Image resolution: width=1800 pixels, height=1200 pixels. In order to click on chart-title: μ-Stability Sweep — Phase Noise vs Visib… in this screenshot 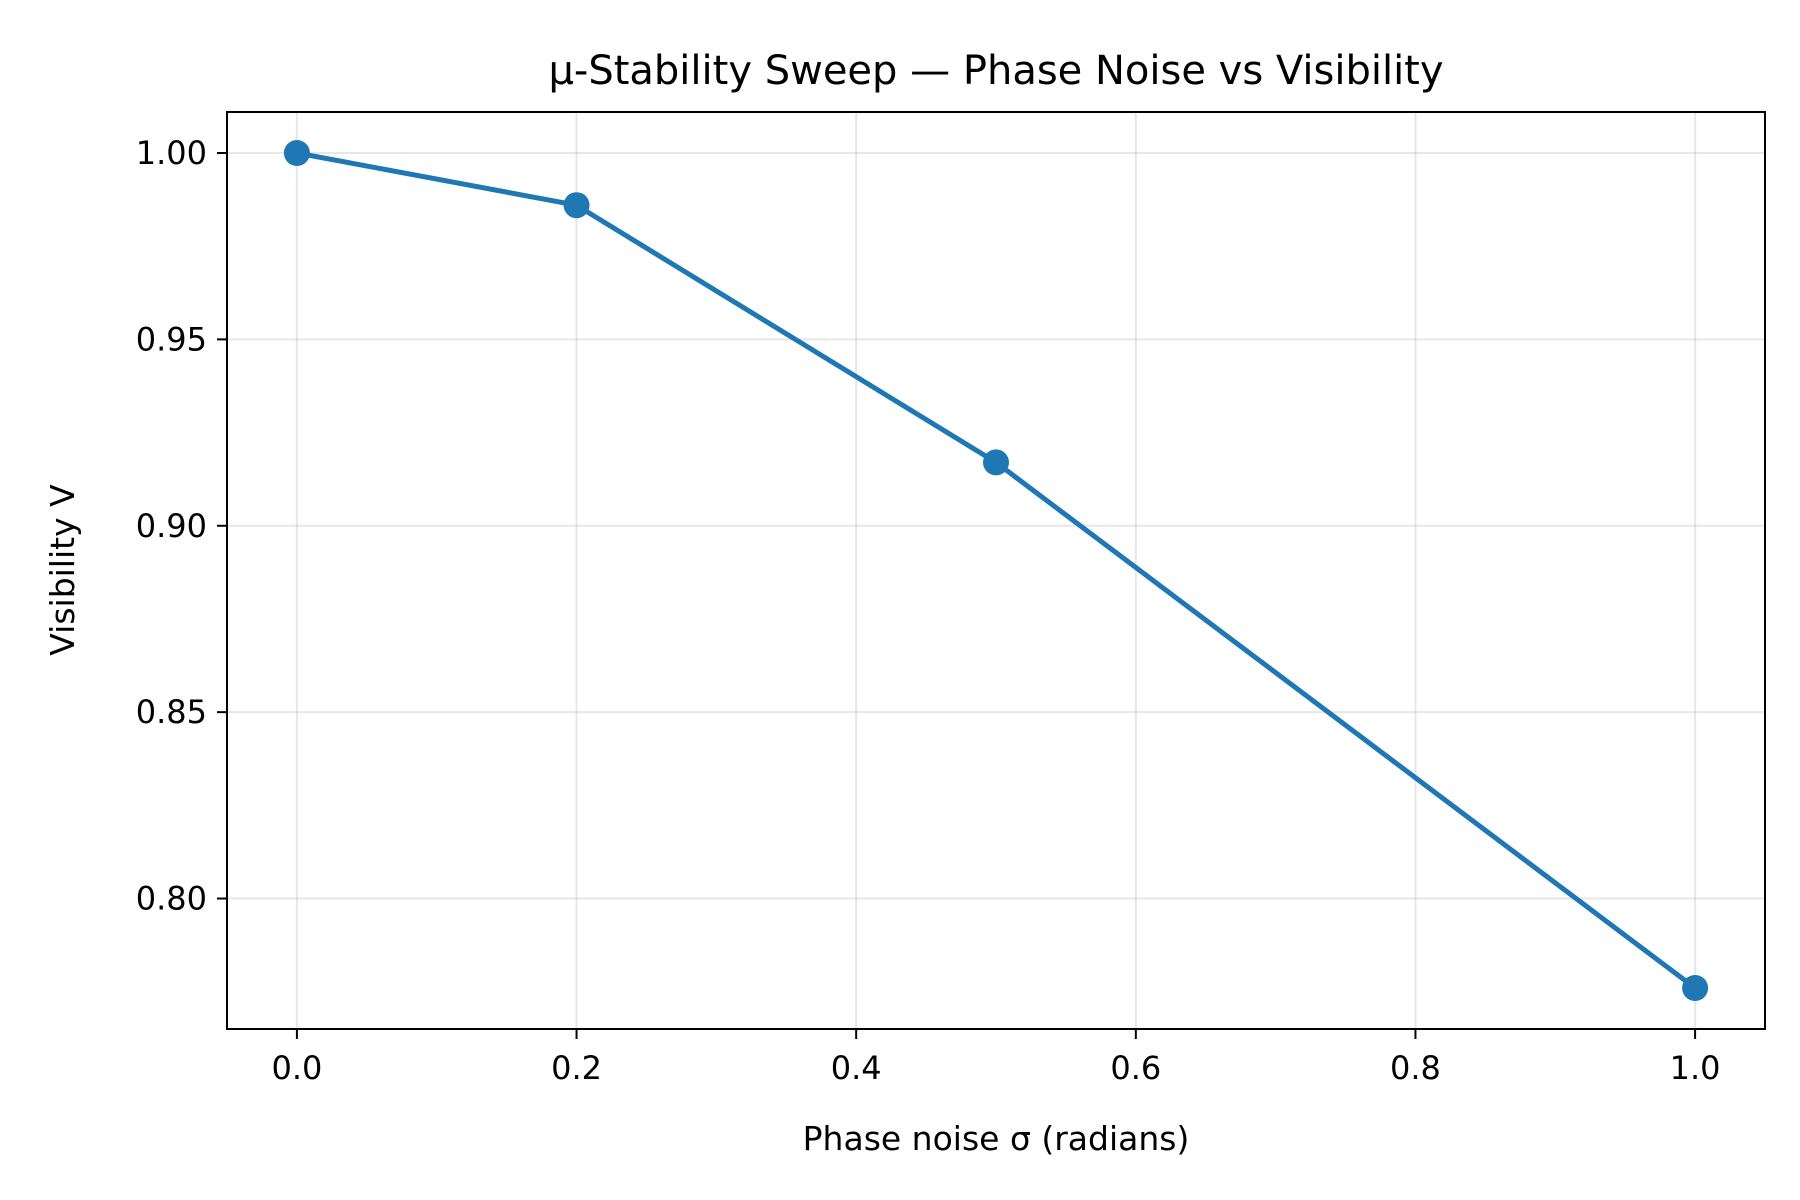, I will do `click(995, 71)`.